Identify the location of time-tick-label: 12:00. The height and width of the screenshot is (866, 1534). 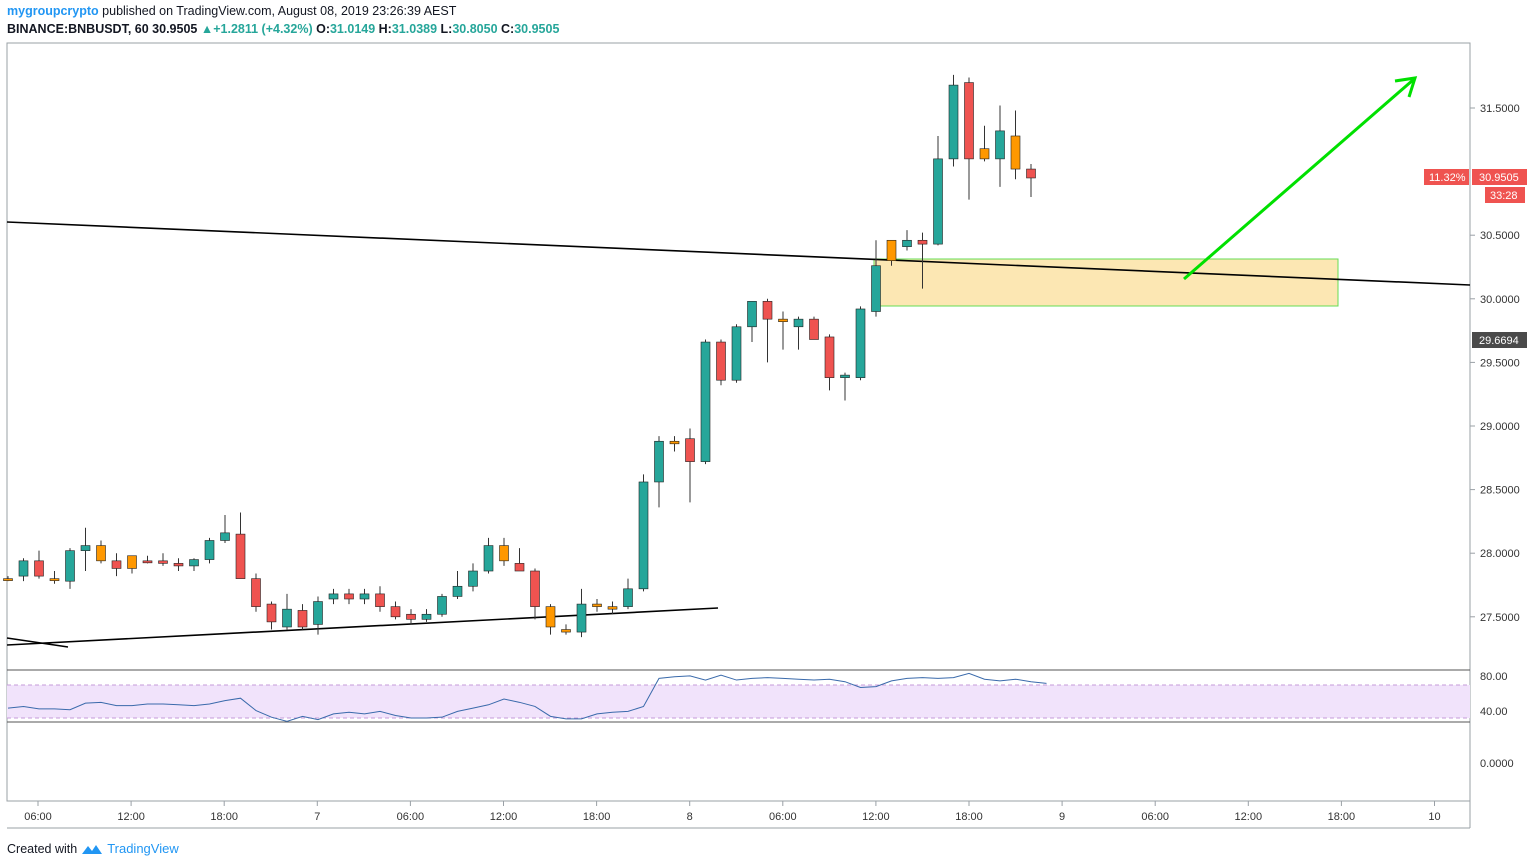
(504, 817).